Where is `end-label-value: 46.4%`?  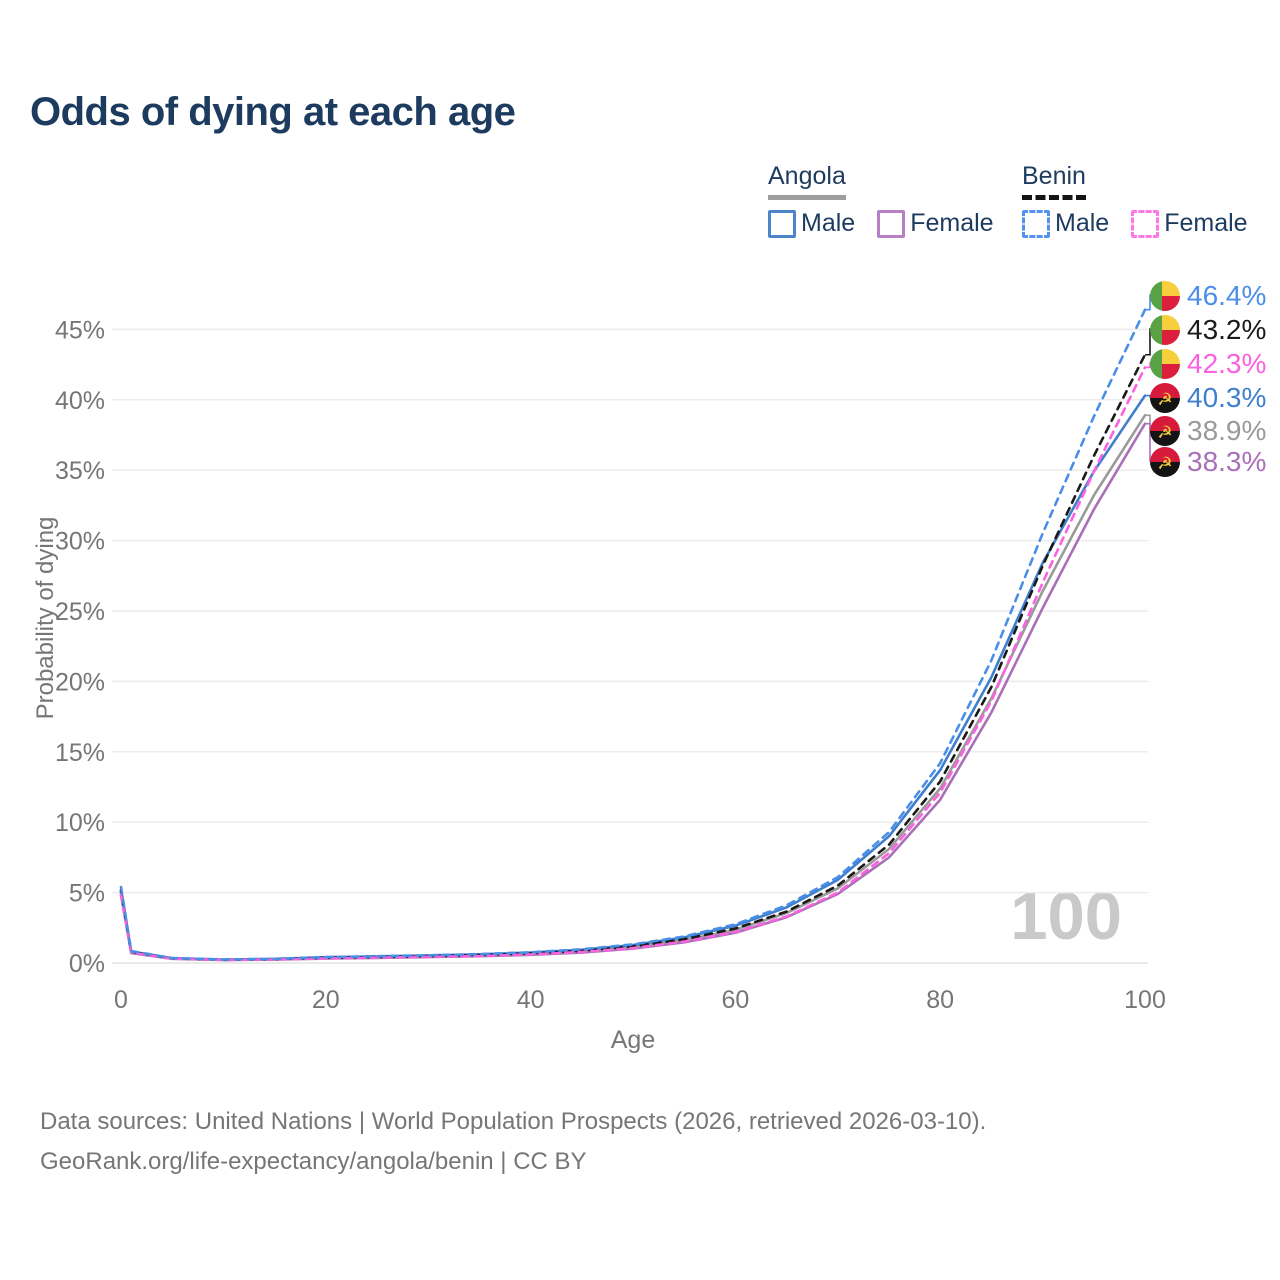 end-label-value: 46.4% is located at coordinates (1227, 295).